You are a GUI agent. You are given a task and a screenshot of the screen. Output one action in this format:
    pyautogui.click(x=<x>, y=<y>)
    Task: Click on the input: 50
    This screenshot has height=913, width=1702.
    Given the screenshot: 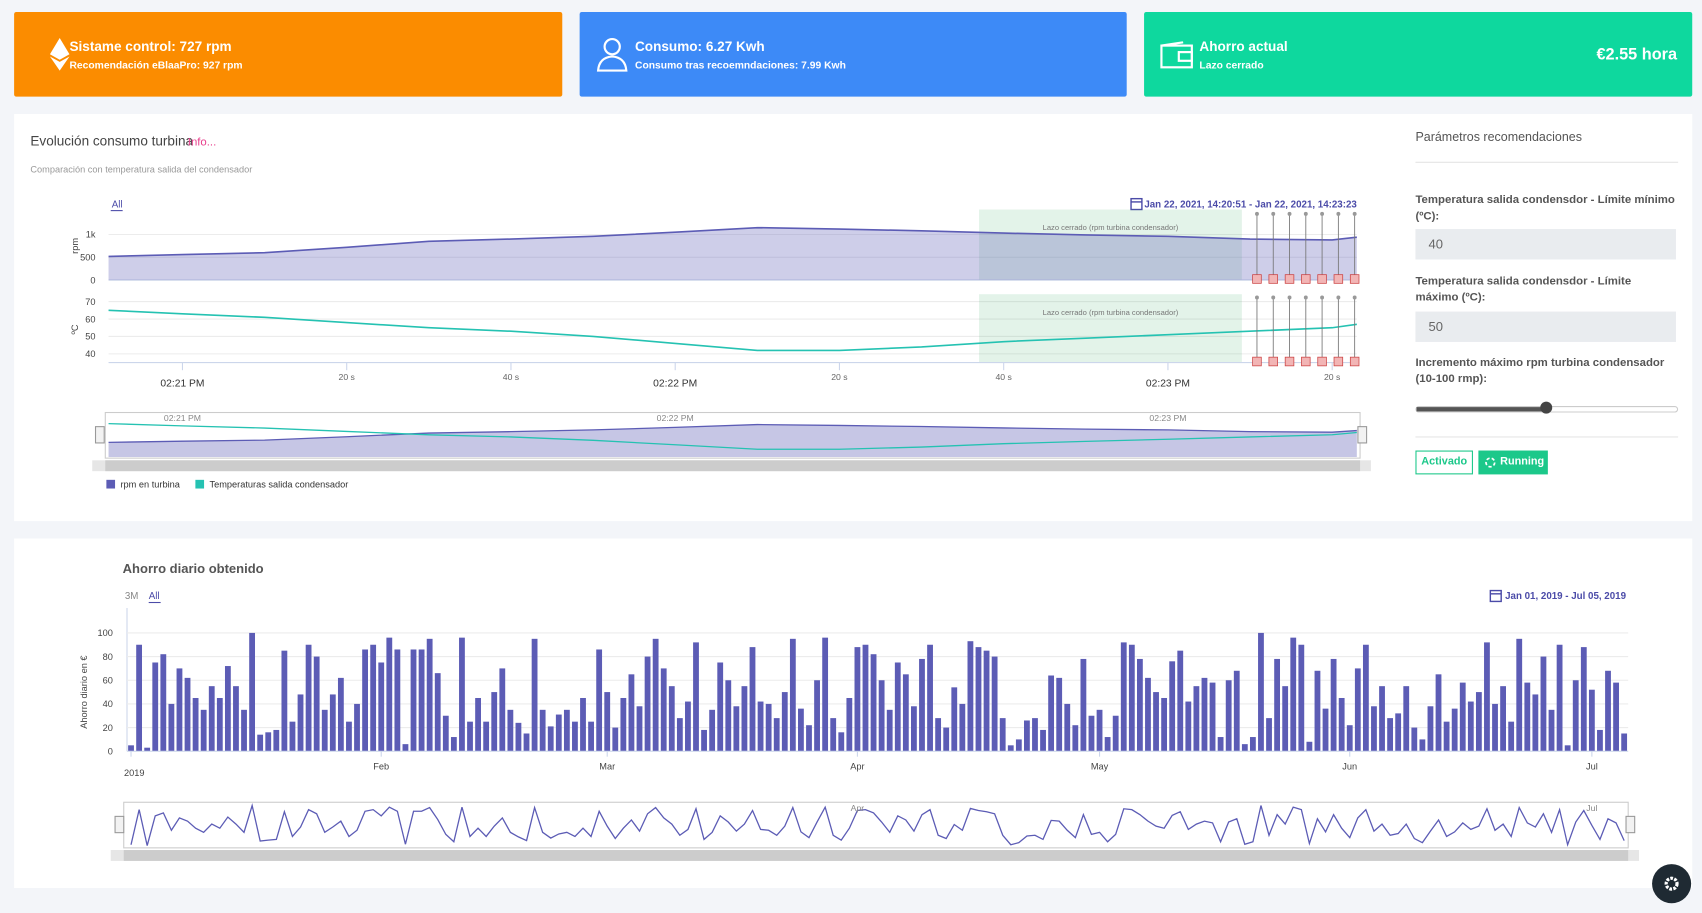 What is the action you would take?
    pyautogui.click(x=1545, y=326)
    